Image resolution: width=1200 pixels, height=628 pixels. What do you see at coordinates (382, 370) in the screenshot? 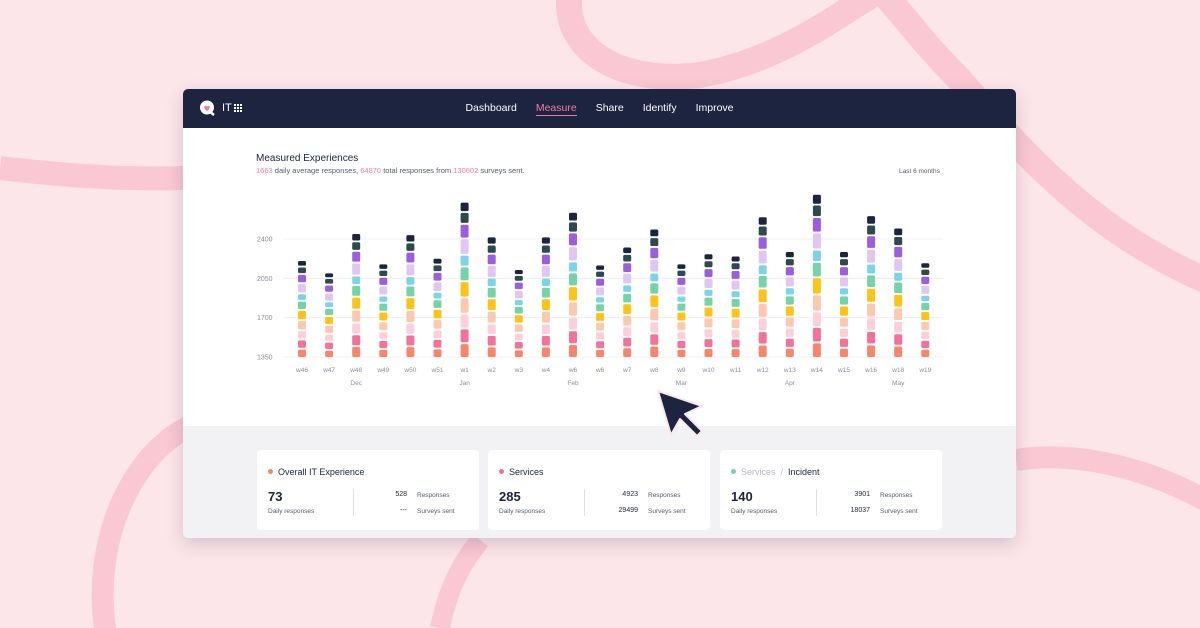
I see `x-tick-label: w49` at bounding box center [382, 370].